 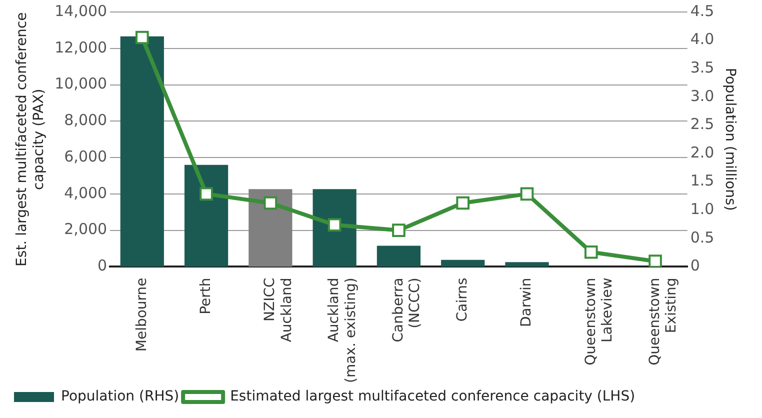 I want to click on y2-tick-label: 0, so click(x=695, y=265).